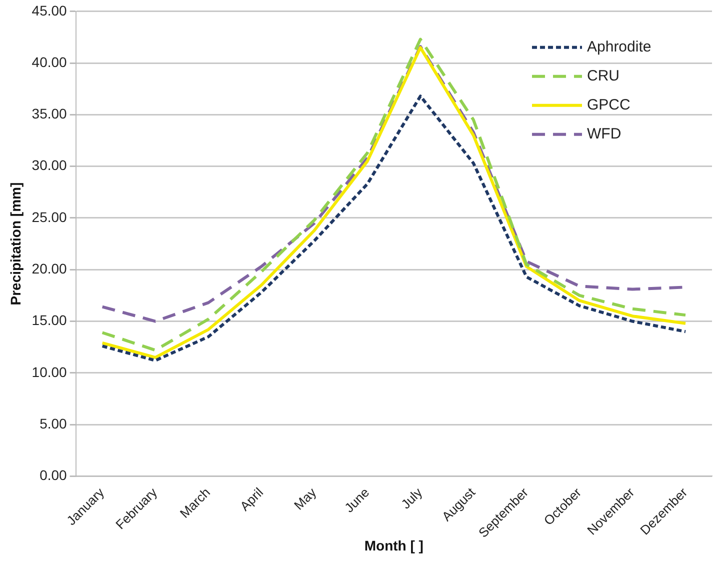 The width and height of the screenshot is (718, 563). Describe the element at coordinates (50, 10) in the screenshot. I see `y-tick-label: 45.00` at that location.